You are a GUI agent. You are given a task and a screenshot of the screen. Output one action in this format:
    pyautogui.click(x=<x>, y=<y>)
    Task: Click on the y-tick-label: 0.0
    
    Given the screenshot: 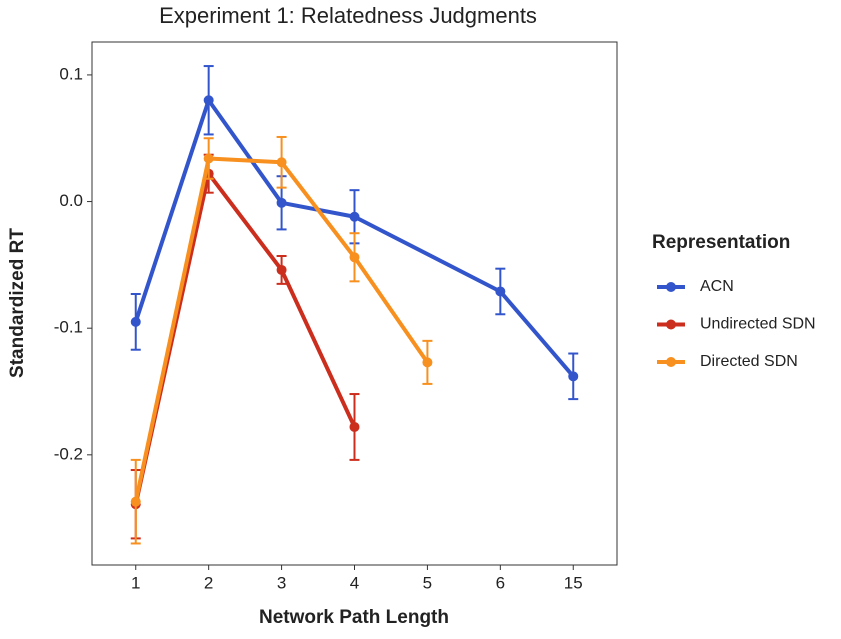 What is the action you would take?
    pyautogui.click(x=71, y=200)
    